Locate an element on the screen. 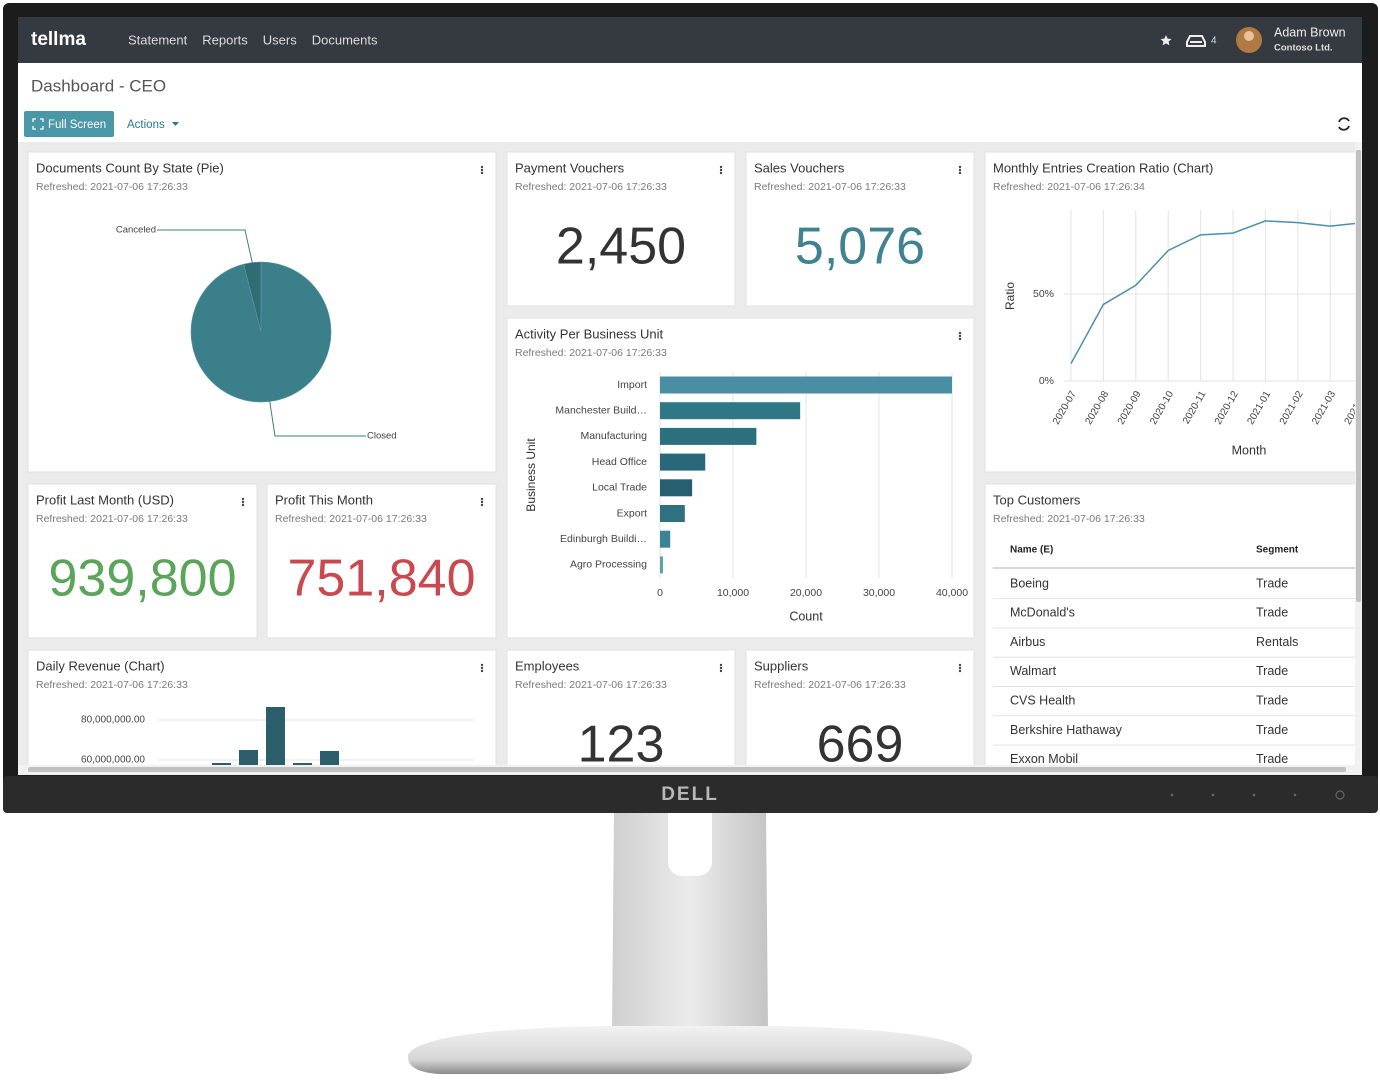 Image resolution: width=1380 pixels, height=1080 pixels. card-title: Sales Vouchers is located at coordinates (799, 167).